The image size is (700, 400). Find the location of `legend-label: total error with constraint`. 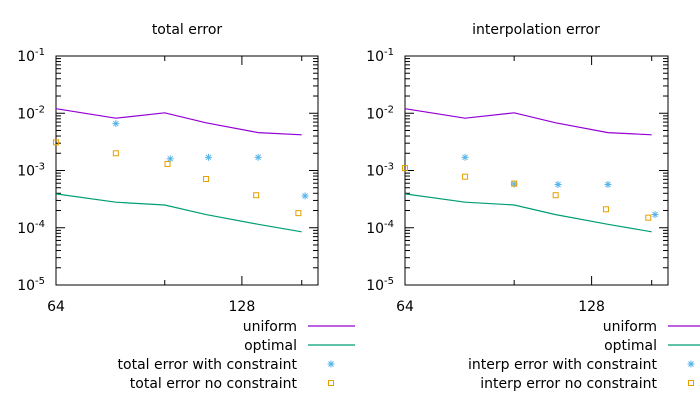

legend-label: total error with constraint is located at coordinates (208, 365).